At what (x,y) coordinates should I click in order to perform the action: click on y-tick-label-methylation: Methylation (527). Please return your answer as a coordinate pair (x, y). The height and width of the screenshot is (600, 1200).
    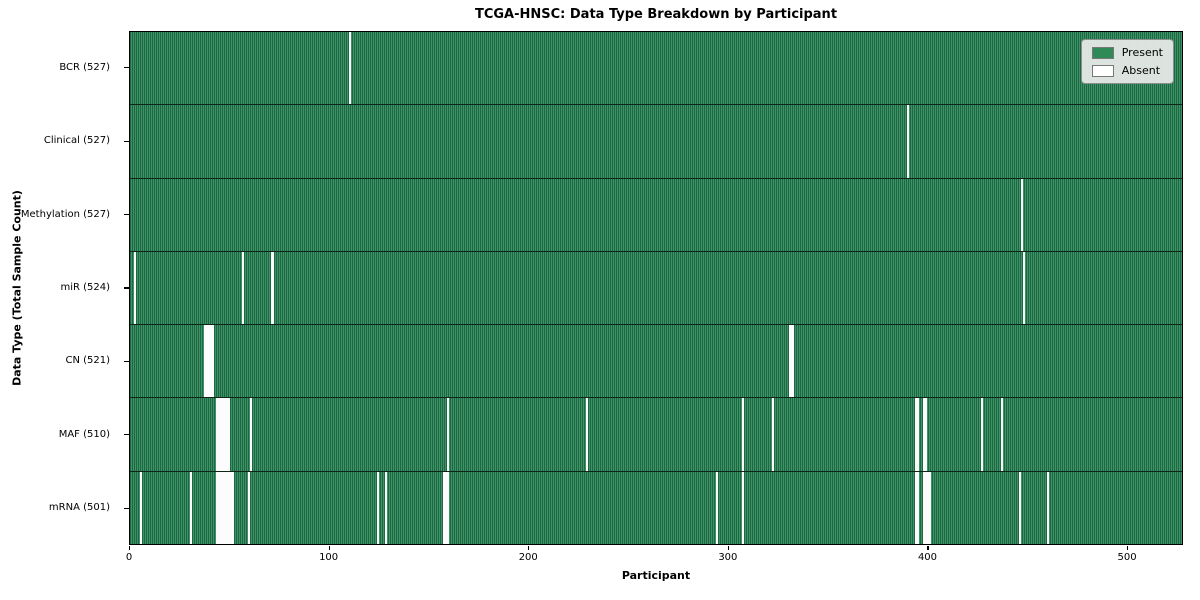
    Looking at the image, I should click on (65, 214).